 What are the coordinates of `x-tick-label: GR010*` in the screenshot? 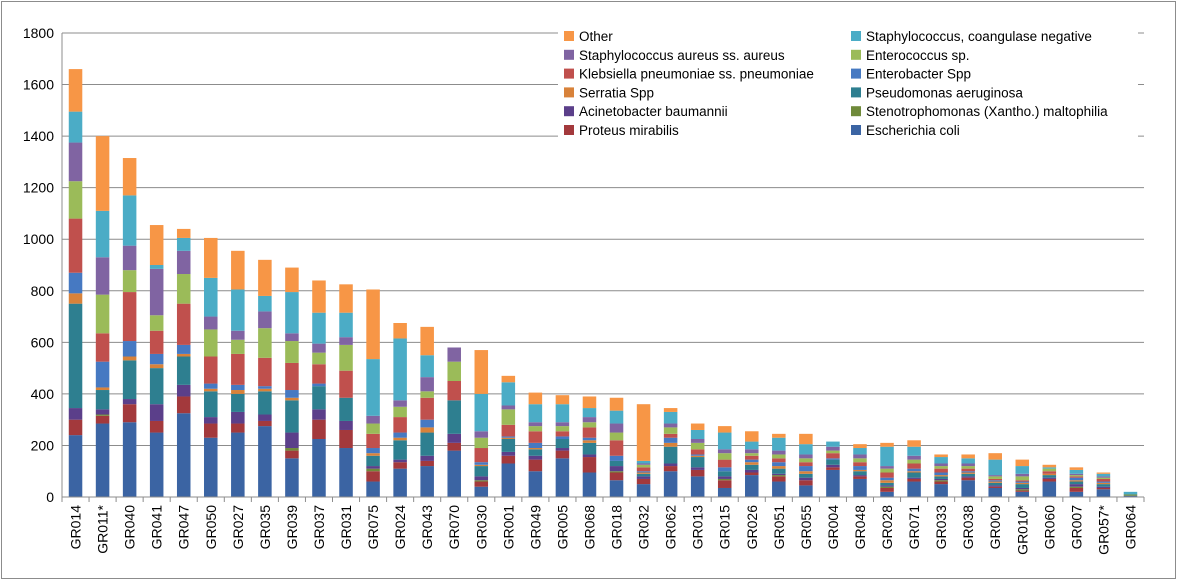 It's located at (1022, 529).